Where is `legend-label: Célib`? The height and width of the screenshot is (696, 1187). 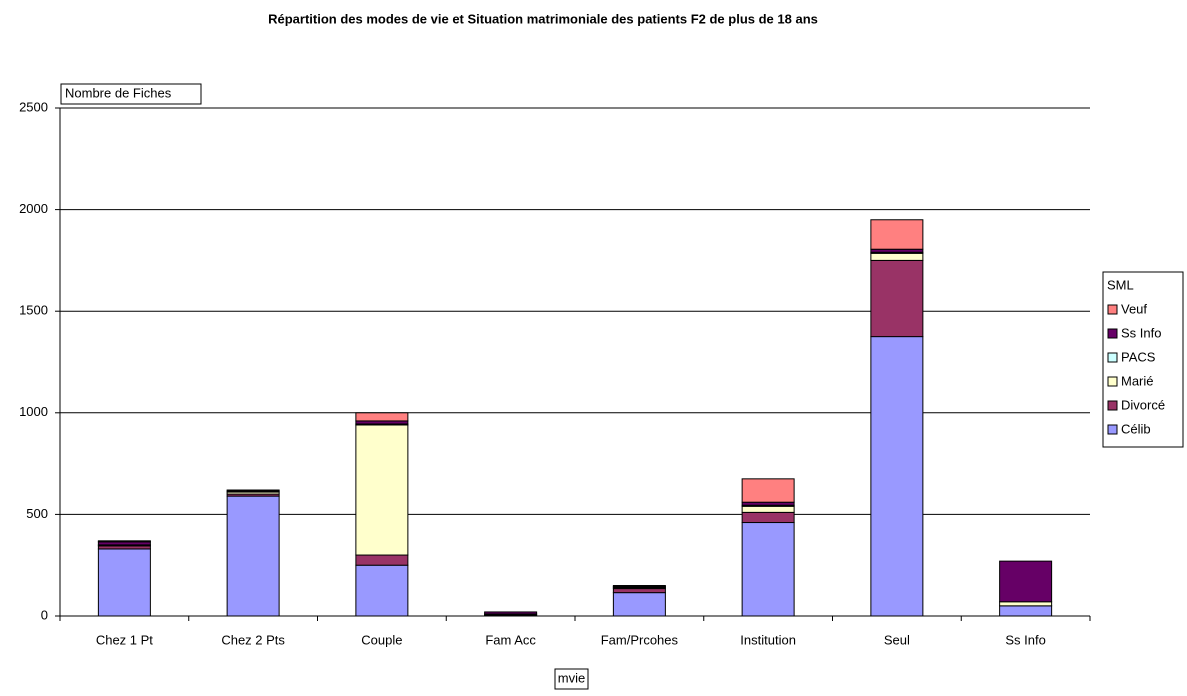 legend-label: Célib is located at coordinates (1136, 428).